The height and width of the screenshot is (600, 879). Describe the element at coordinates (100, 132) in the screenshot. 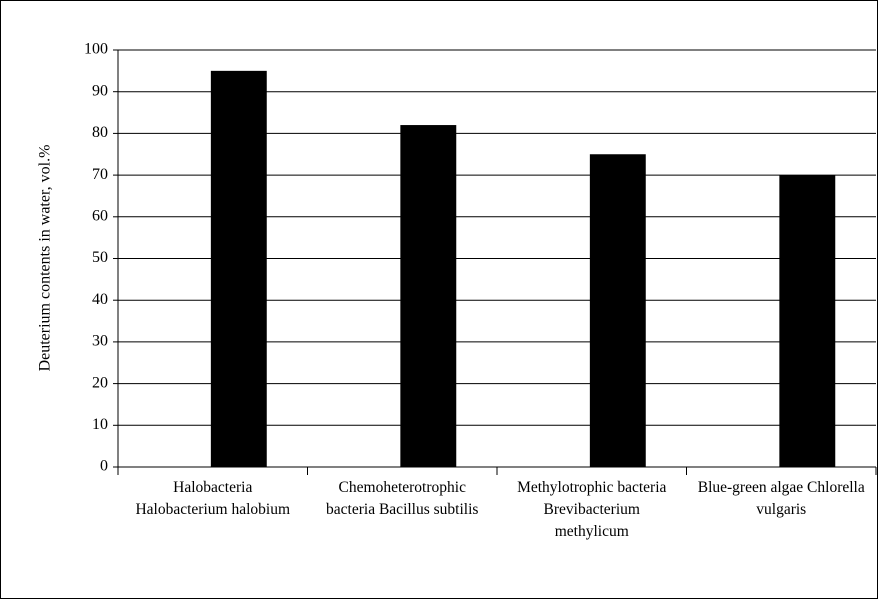

I see `y-tick-label: 80` at that location.